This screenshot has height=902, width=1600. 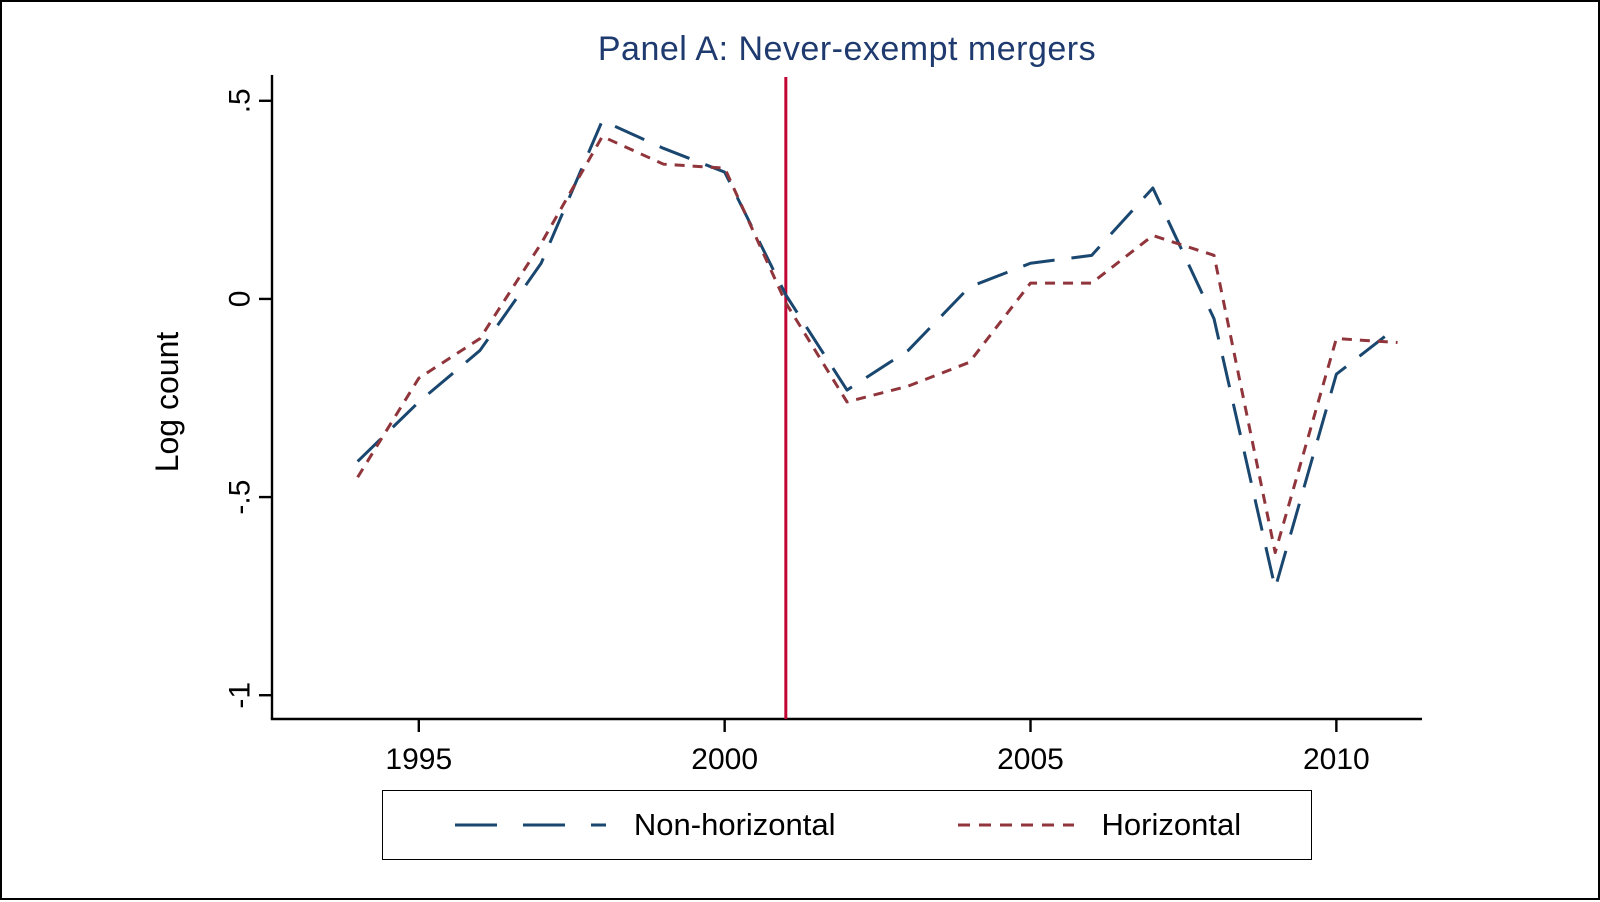 What do you see at coordinates (240, 695) in the screenshot?
I see `y-tick-label: -1` at bounding box center [240, 695].